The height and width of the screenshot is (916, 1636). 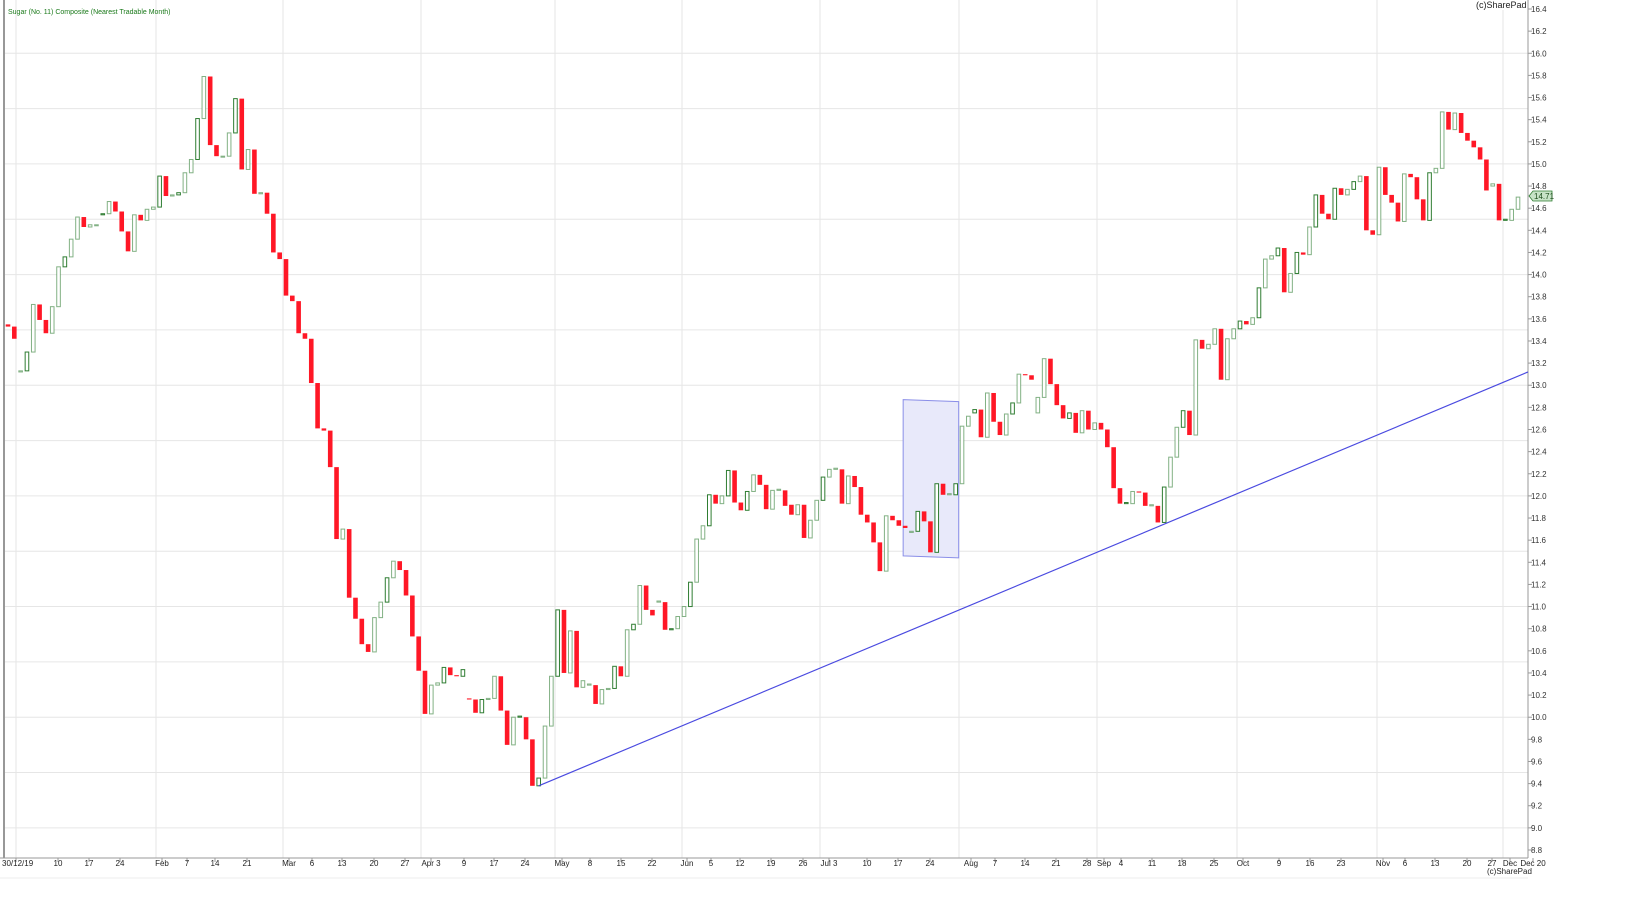 I want to click on y-tick-label: 12.6, so click(x=1539, y=430).